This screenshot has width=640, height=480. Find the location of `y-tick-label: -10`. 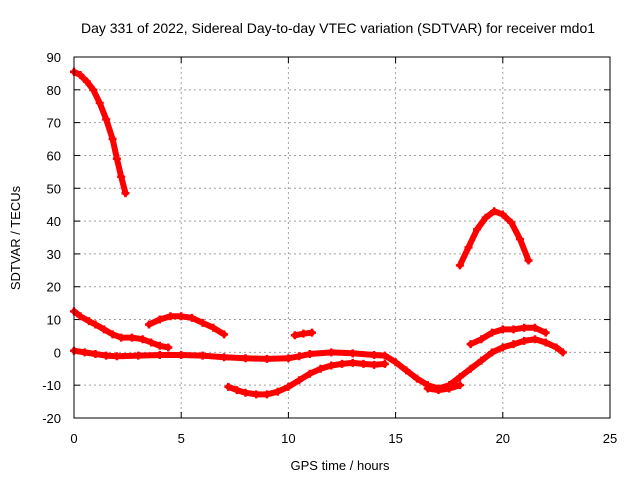

y-tick-label: -10 is located at coordinates (51, 385).